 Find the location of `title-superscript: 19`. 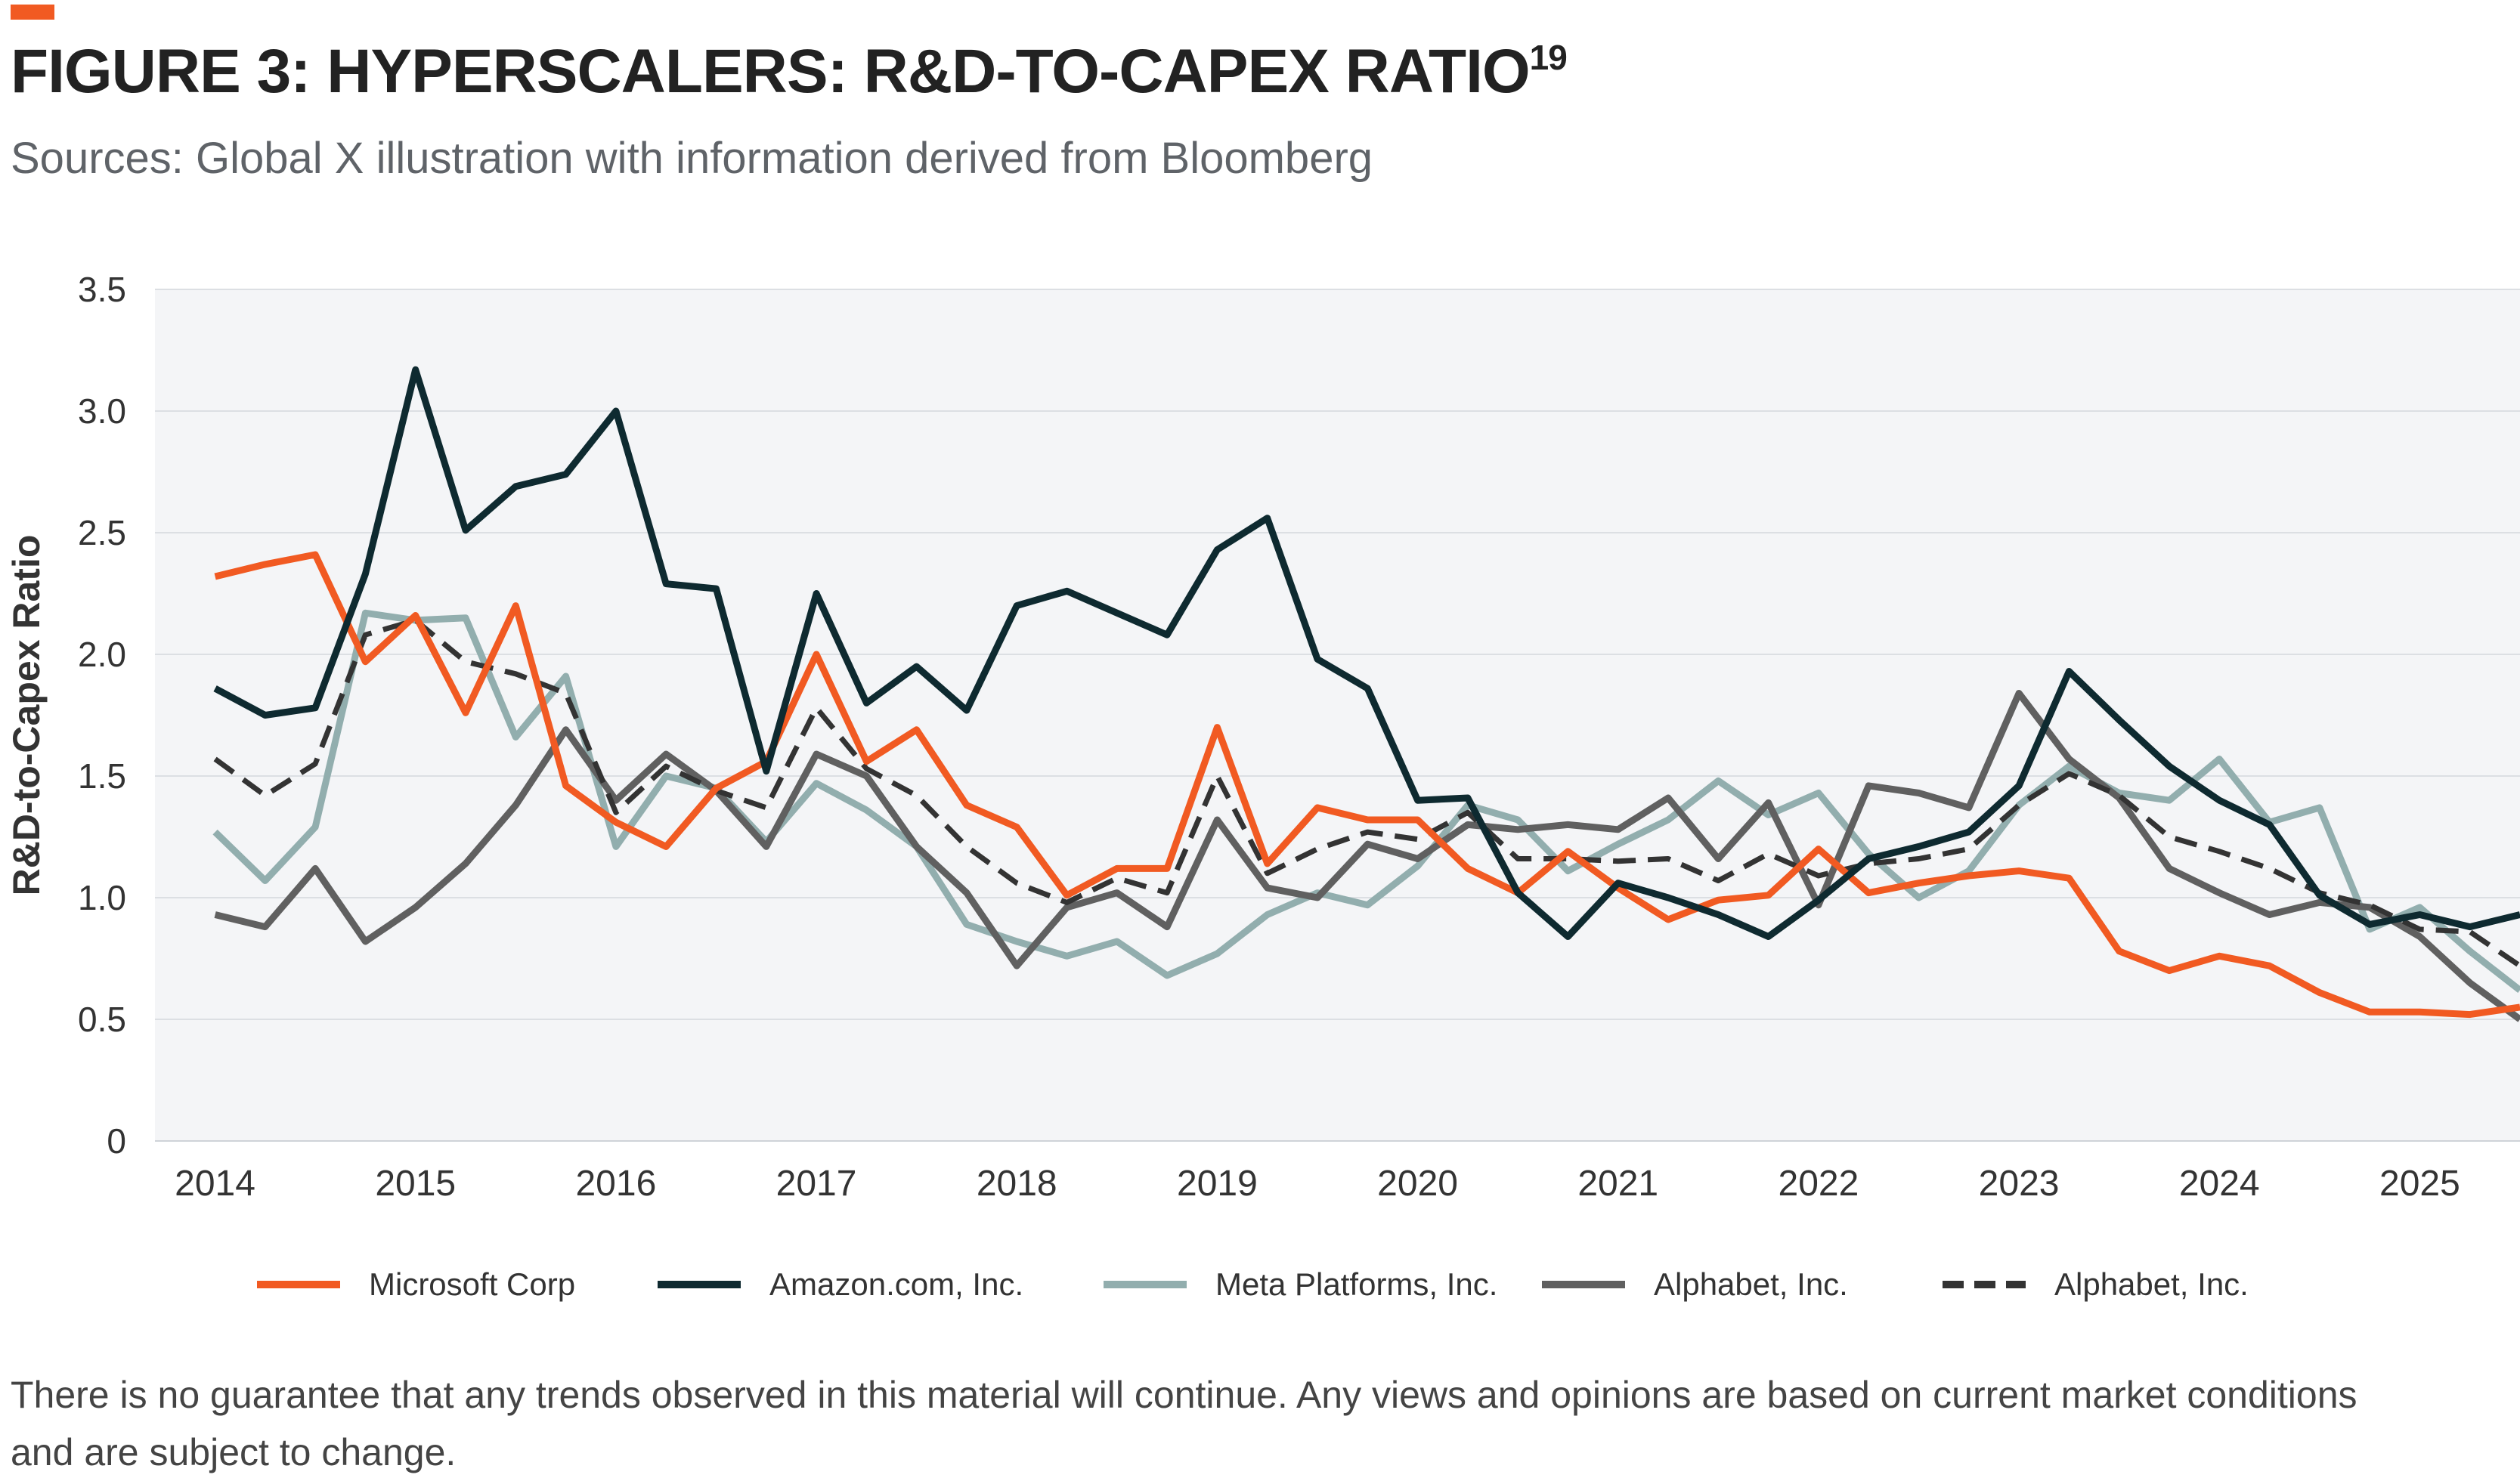

title-superscript: 19 is located at coordinates (1548, 57).